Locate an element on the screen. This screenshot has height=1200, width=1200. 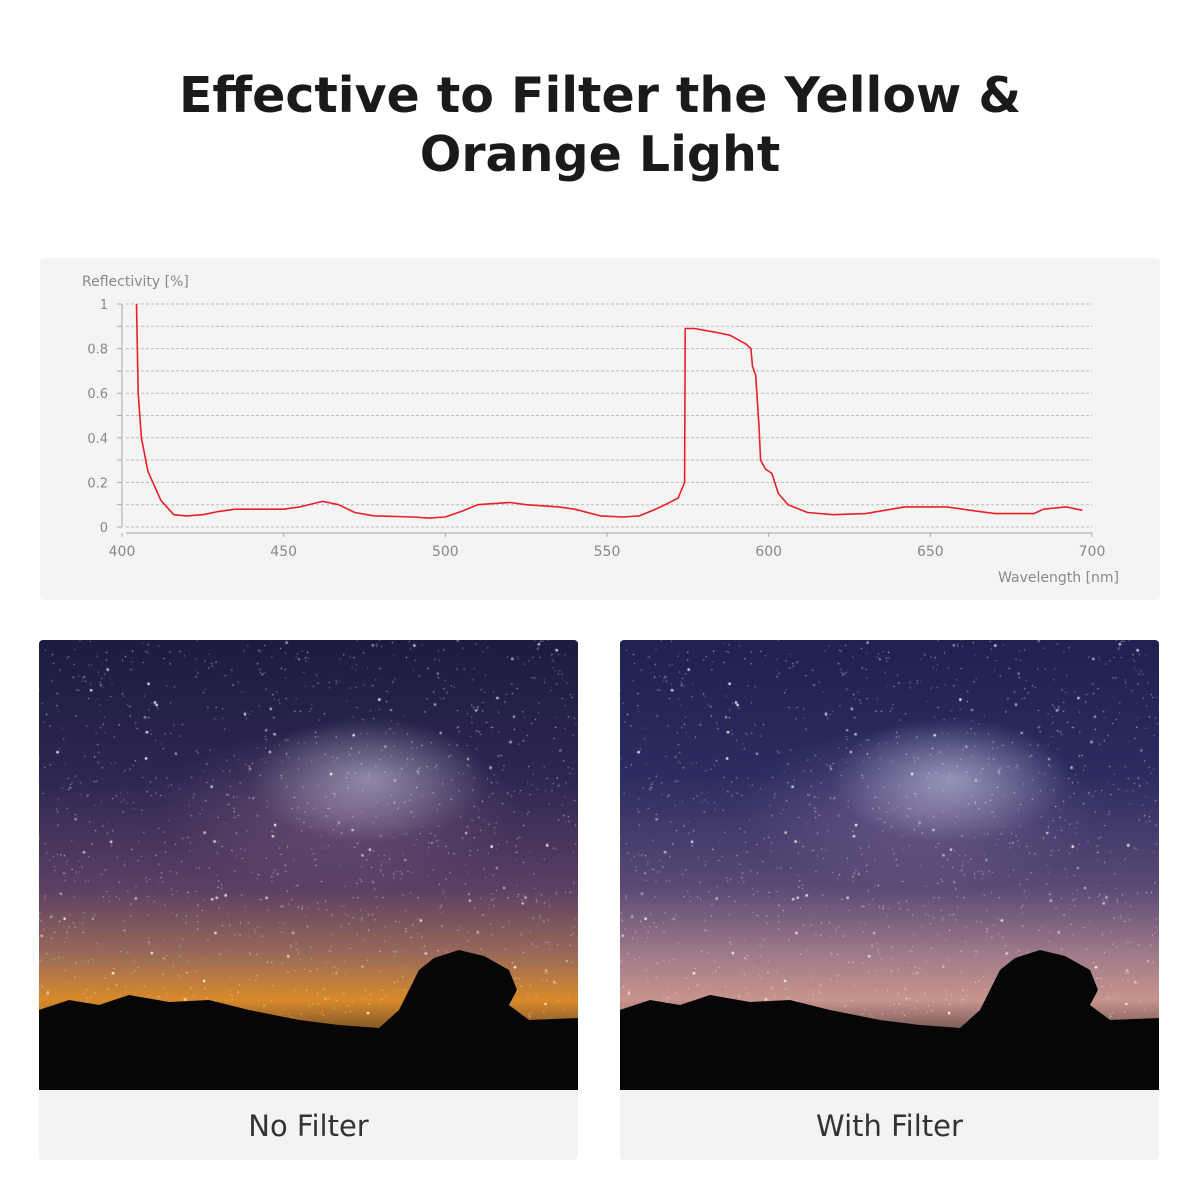
title-line-1: Effective to Filter the Yellow & is located at coordinates (600, 95).